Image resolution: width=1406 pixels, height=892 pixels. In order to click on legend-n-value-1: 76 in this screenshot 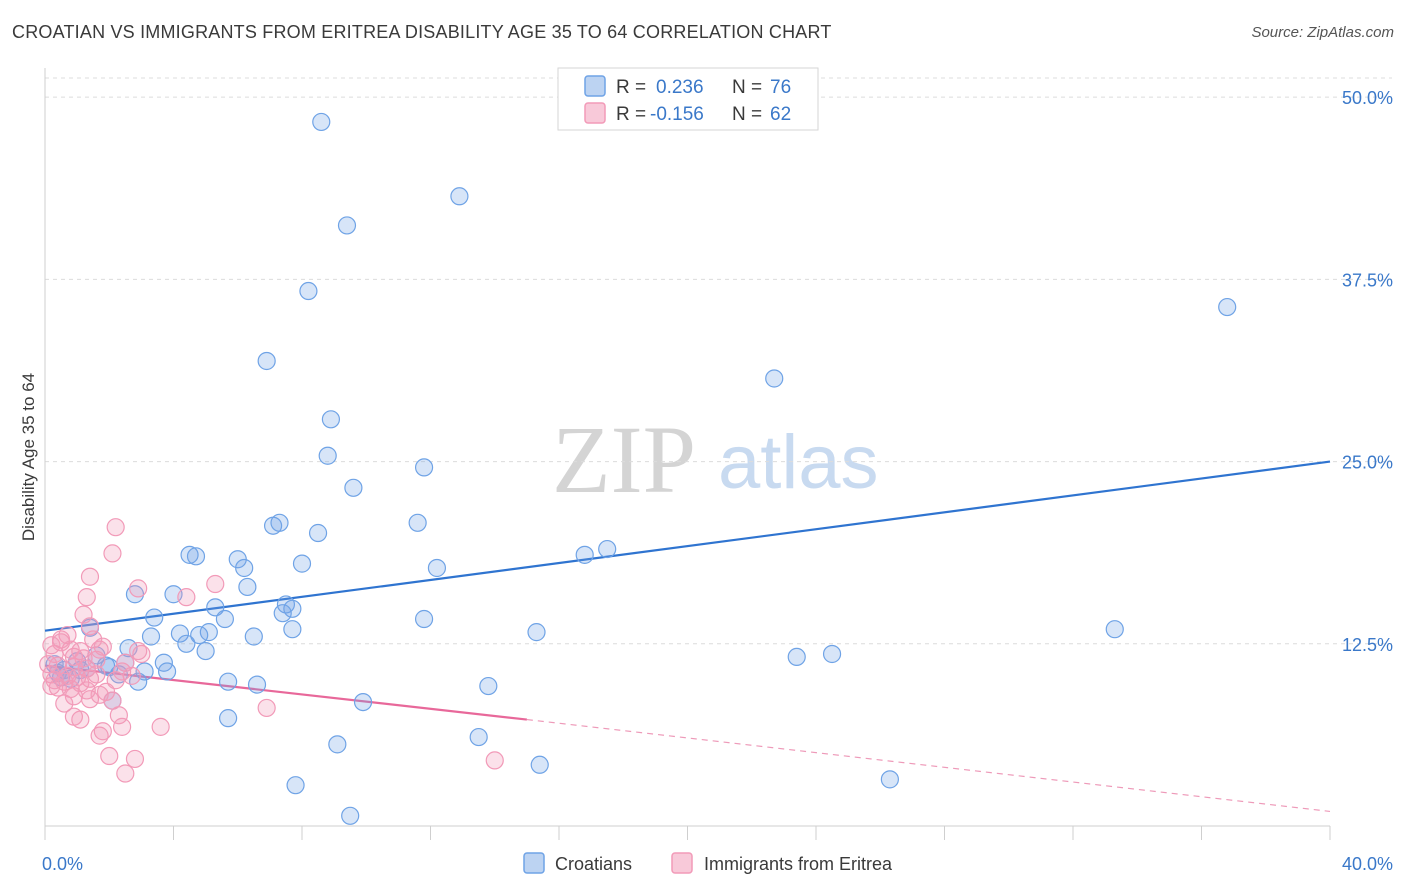, I will do `click(780, 87)`.